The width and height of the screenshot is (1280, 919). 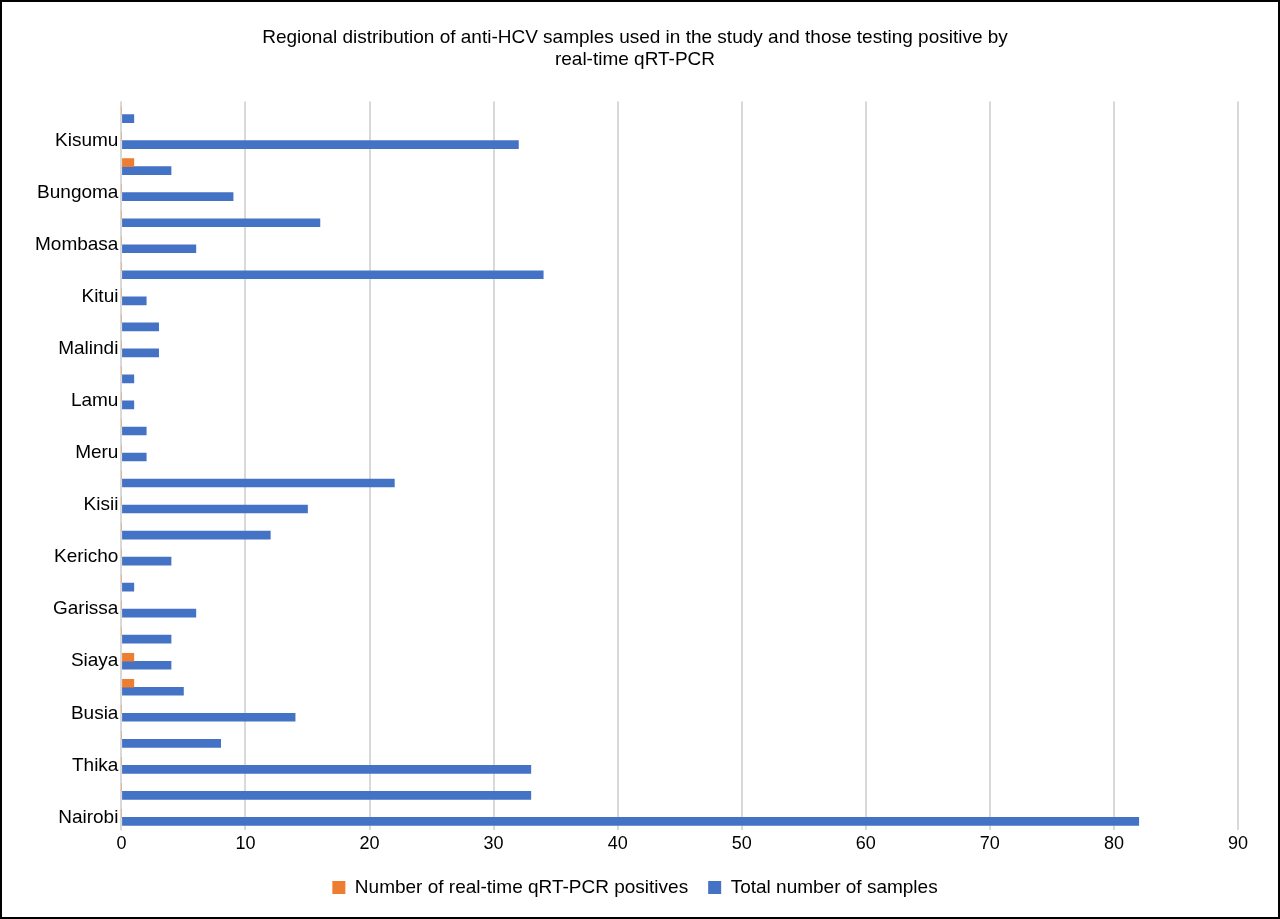 What do you see at coordinates (100, 296) in the screenshot?
I see `y-tick-label: Kitui` at bounding box center [100, 296].